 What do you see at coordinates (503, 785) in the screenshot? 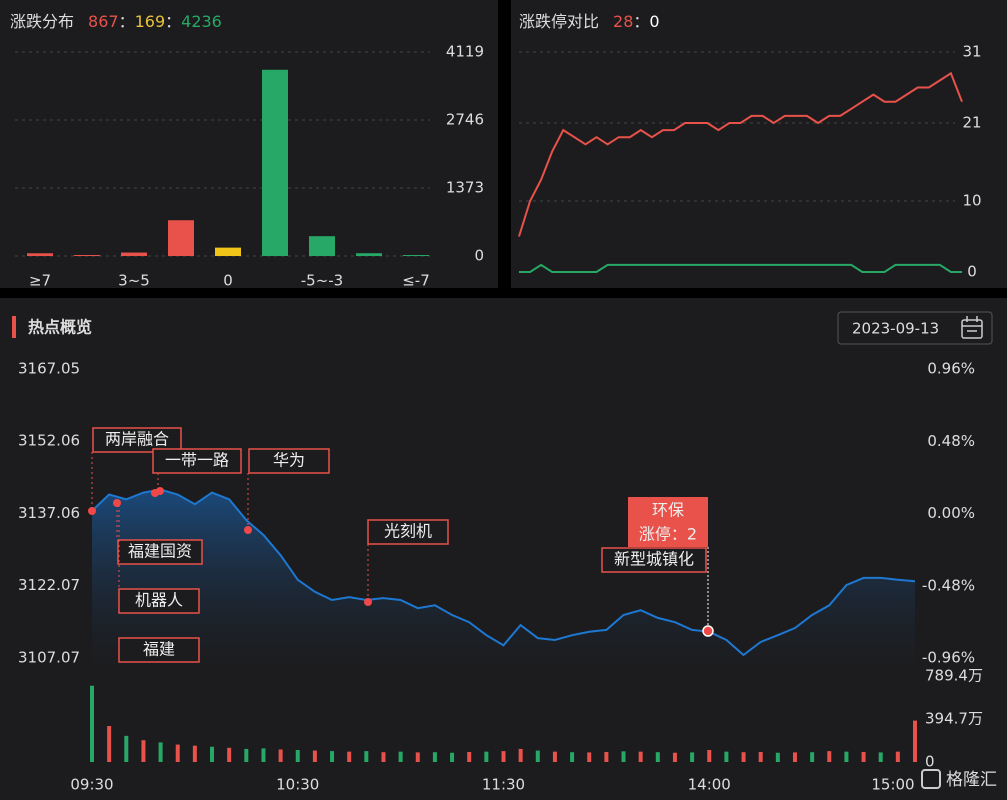
I see `x-tick-label: 11:30` at bounding box center [503, 785].